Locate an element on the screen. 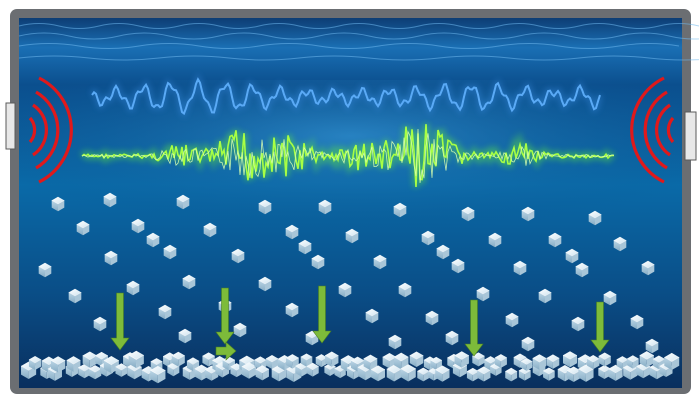 The width and height of the screenshot is (699, 396). blue-acoustic-signal is located at coordinates (346, 95).